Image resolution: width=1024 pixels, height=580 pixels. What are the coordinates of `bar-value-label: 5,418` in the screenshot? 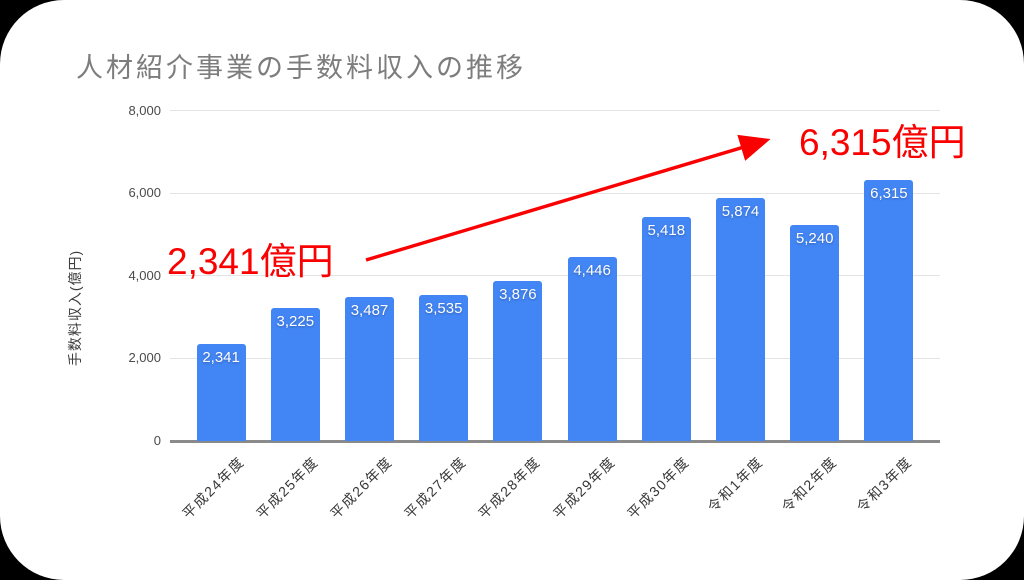 It's located at (666, 231).